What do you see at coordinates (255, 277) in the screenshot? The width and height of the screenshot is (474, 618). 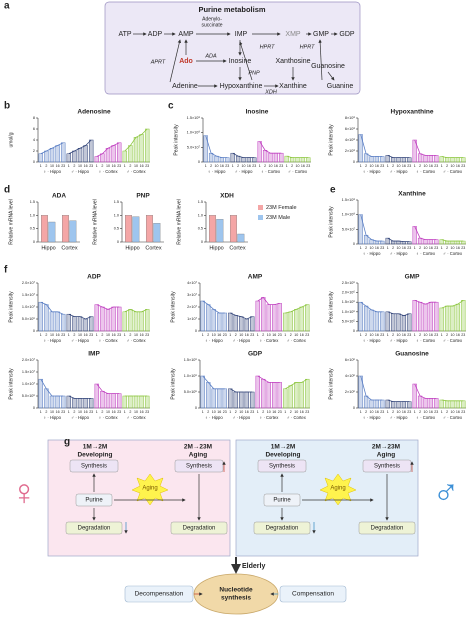 I see `chart-title: AMP` at bounding box center [255, 277].